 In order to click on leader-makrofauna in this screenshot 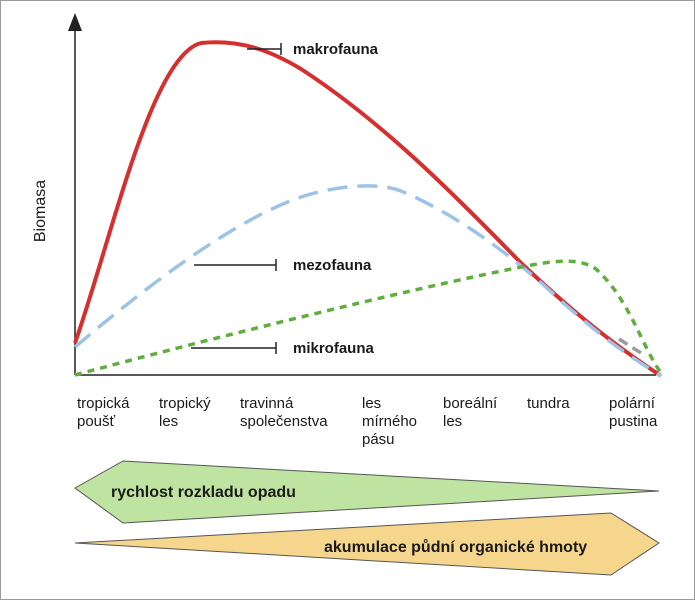, I will do `click(264, 49)`.